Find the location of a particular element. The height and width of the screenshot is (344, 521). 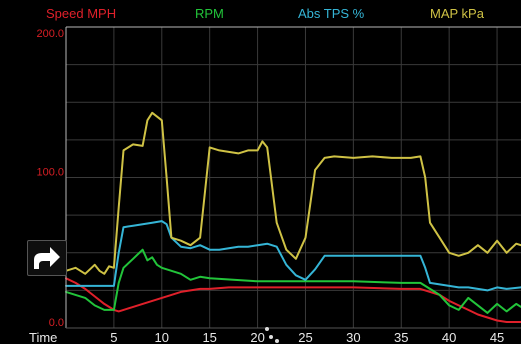

x-tick-label: 15 is located at coordinates (209, 337).